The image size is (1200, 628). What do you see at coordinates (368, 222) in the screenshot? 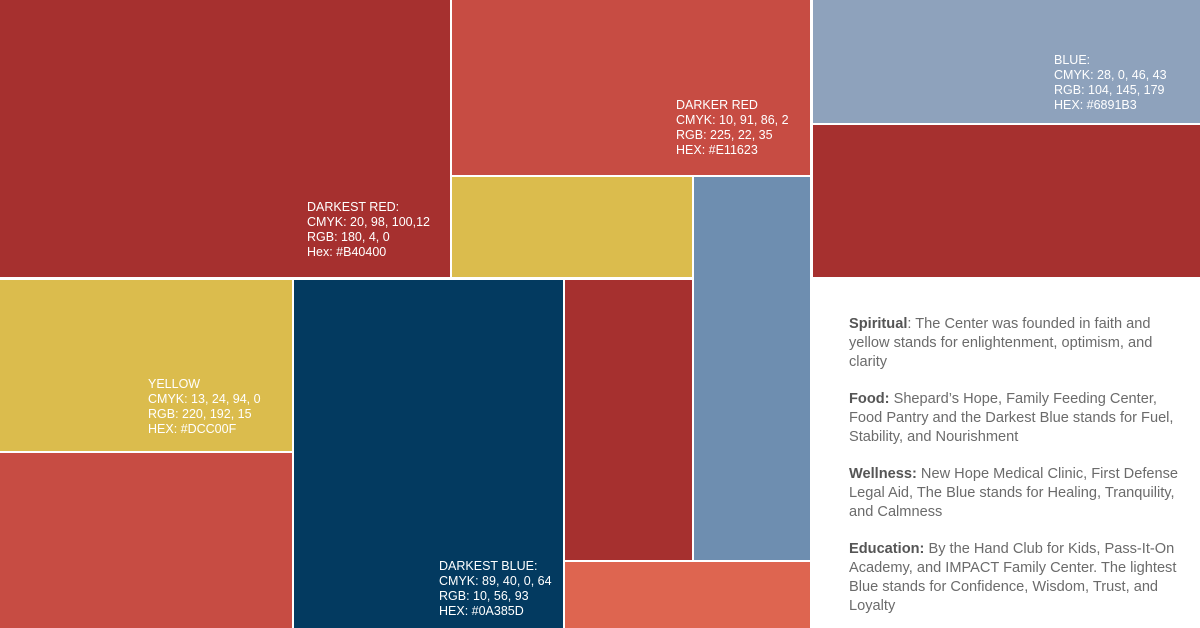
I see `swatch-cmyk: CMYK: 20, 98, 100,12` at bounding box center [368, 222].